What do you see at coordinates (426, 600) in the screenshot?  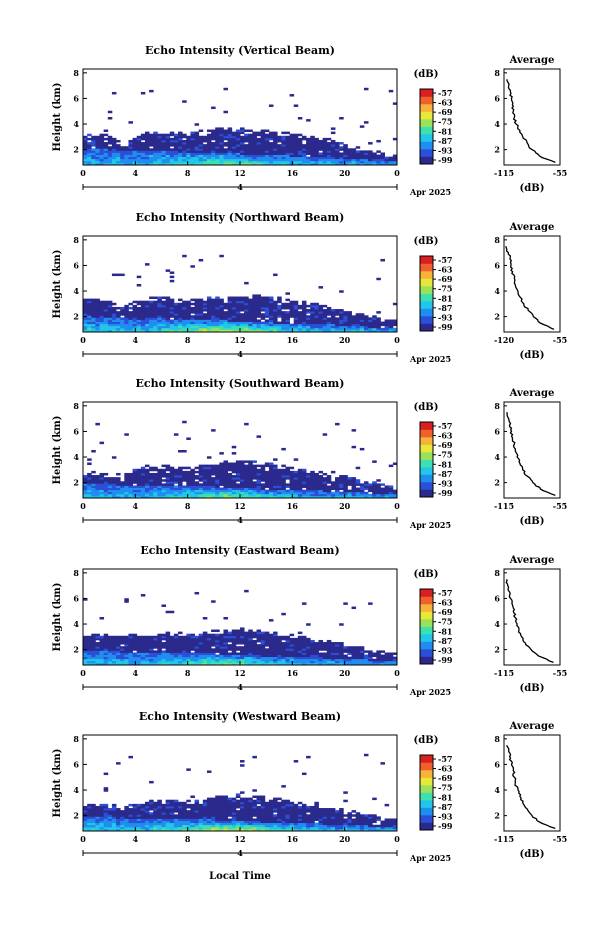 I see `colorbar-swatch` at bounding box center [426, 600].